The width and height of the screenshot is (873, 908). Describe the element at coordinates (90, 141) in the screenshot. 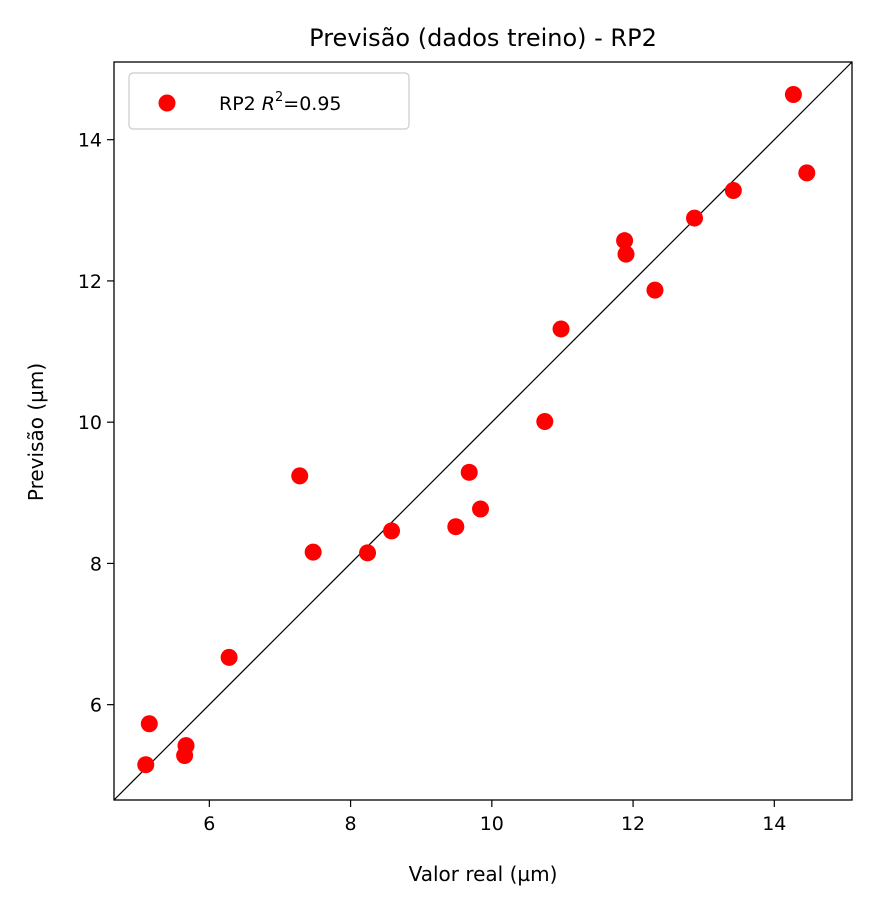

I see `y-tick-label: 14` at that location.